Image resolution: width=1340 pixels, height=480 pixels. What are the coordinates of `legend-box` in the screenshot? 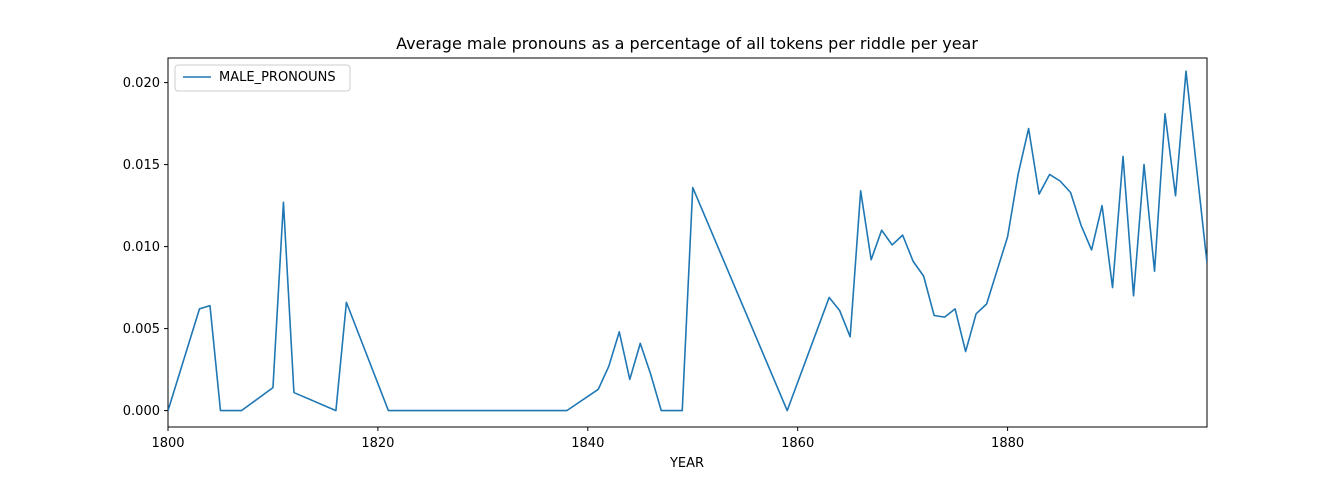 It's located at (262, 78).